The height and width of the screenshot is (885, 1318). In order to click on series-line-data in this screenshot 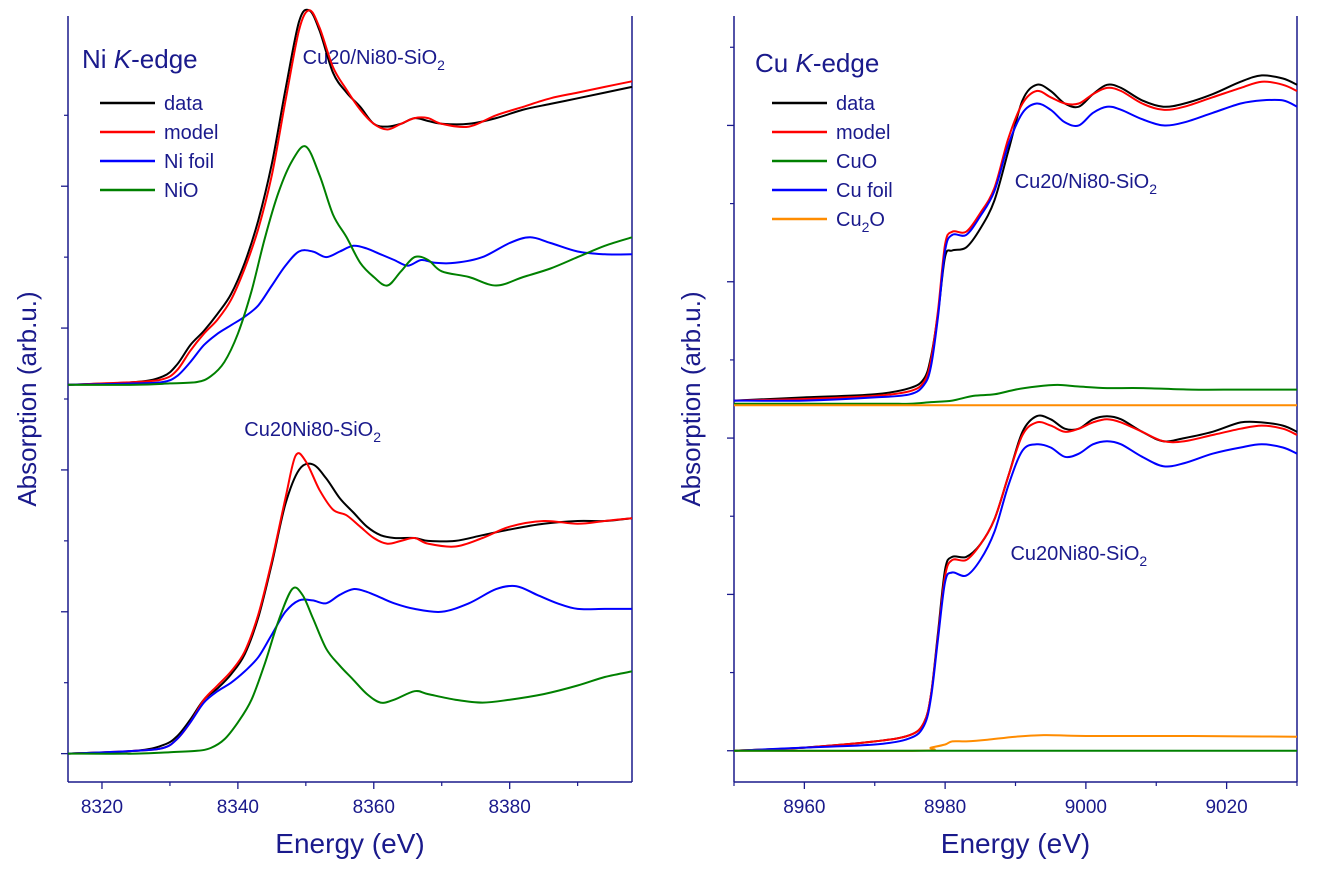, I will do `click(350, 608)`.